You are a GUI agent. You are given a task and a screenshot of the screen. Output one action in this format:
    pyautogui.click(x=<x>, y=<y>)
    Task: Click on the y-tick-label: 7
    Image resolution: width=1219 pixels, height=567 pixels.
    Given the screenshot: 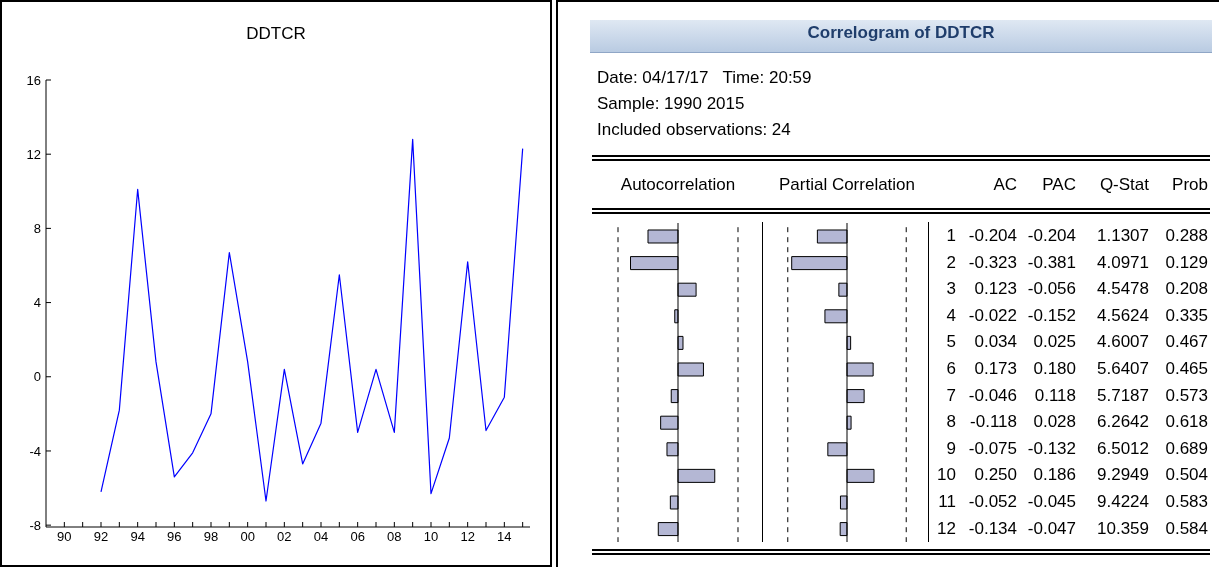 What is the action you would take?
    pyautogui.click(x=950, y=395)
    